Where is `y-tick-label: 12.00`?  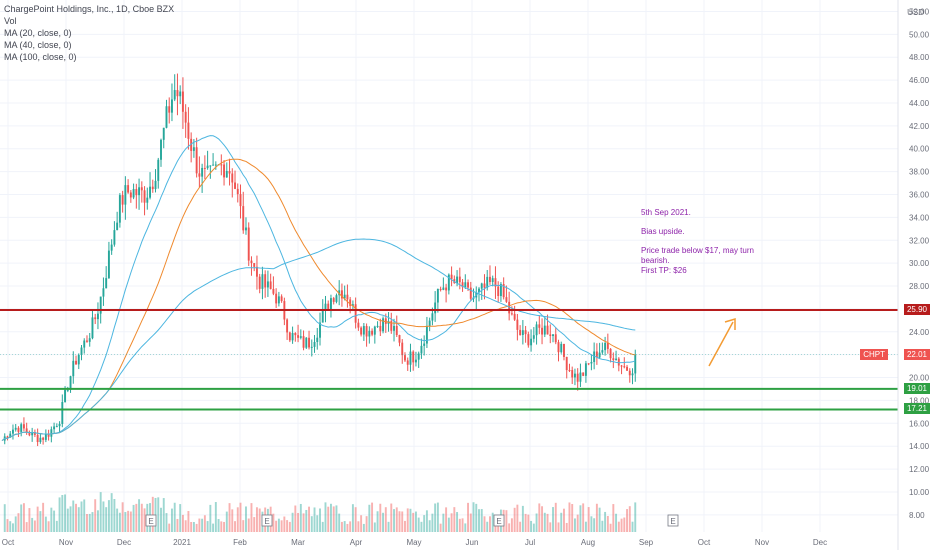
y-tick-label: 12.00 is located at coordinates (919, 469).